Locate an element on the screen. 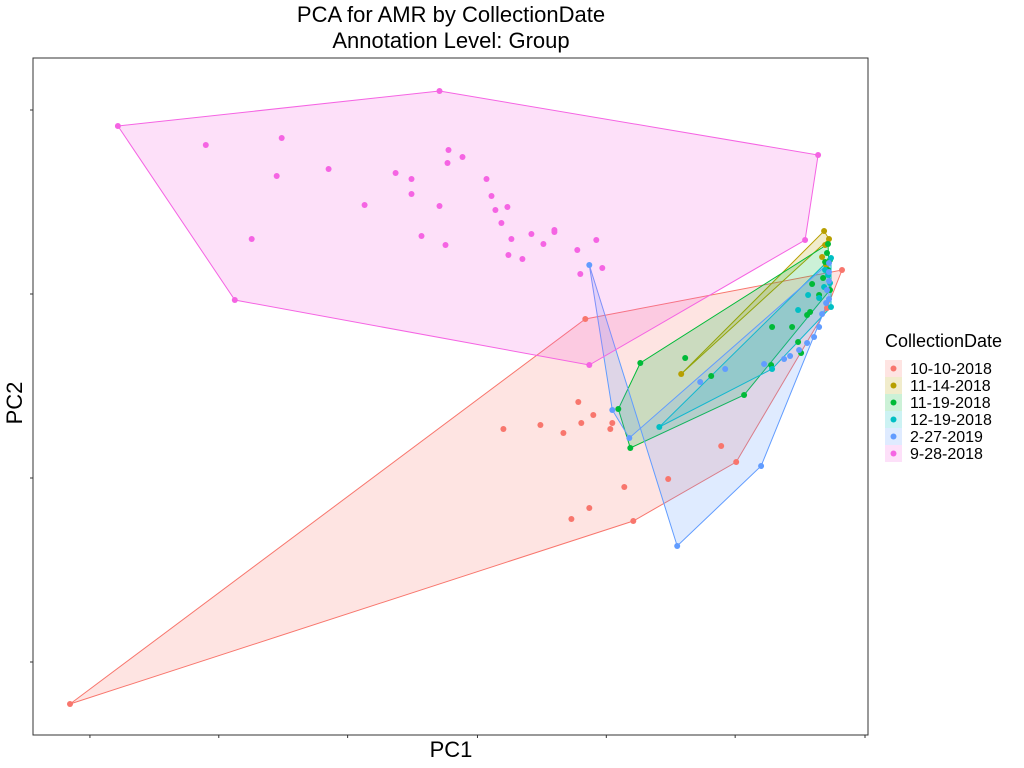 The width and height of the screenshot is (1024, 768). hull-2-27-2019 is located at coordinates (709, 404).